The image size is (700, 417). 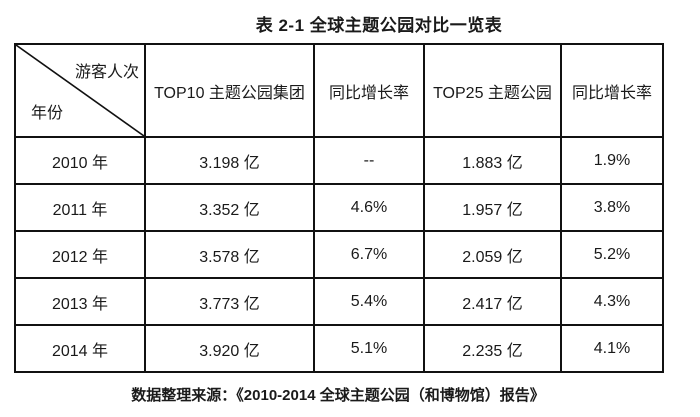 I want to click on value-cell: 4.3%, so click(x=612, y=301).